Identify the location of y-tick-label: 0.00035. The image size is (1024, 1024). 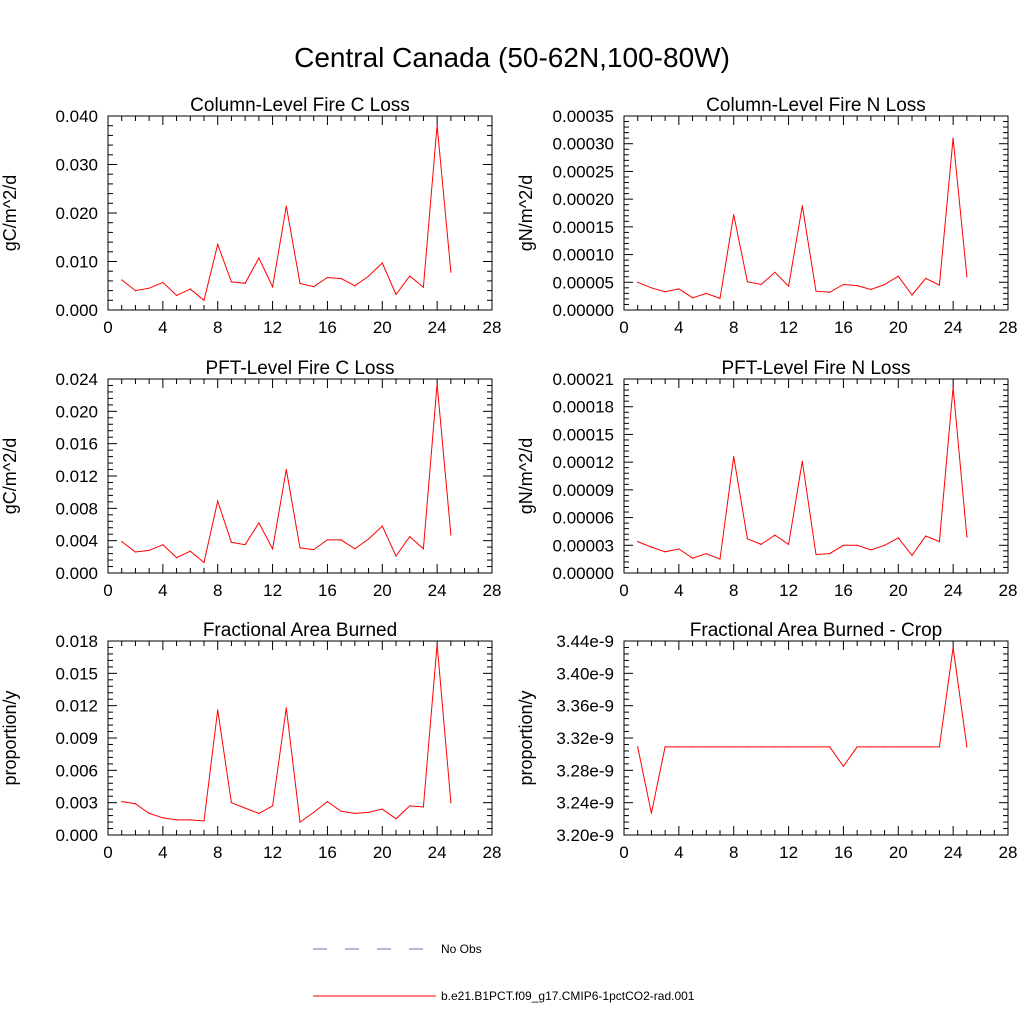
(583, 116).